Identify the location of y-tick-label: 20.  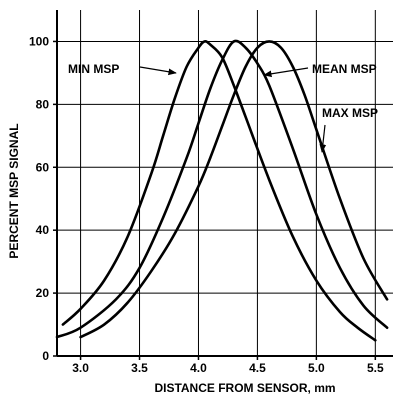
(43, 293).